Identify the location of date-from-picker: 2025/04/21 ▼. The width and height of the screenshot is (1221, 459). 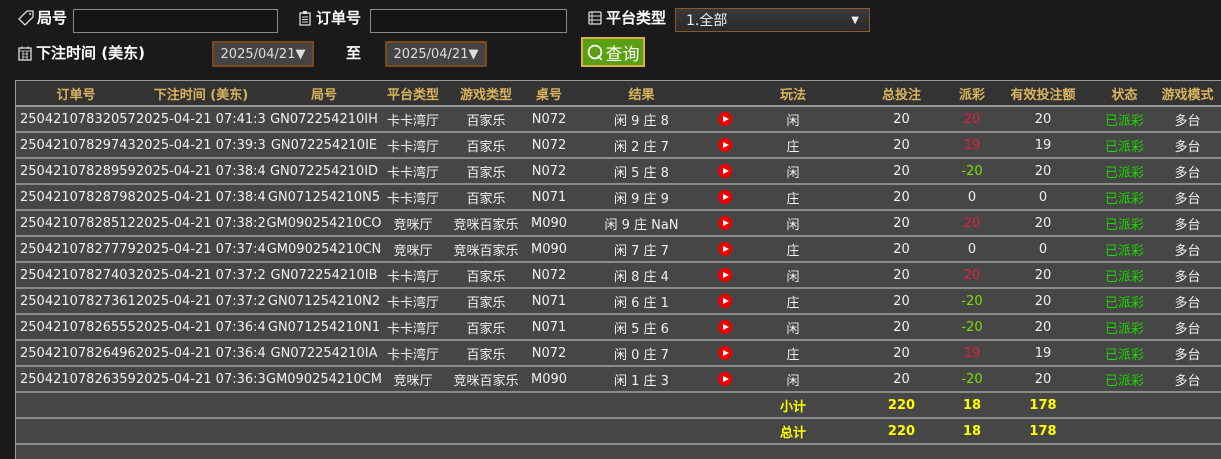
(263, 54).